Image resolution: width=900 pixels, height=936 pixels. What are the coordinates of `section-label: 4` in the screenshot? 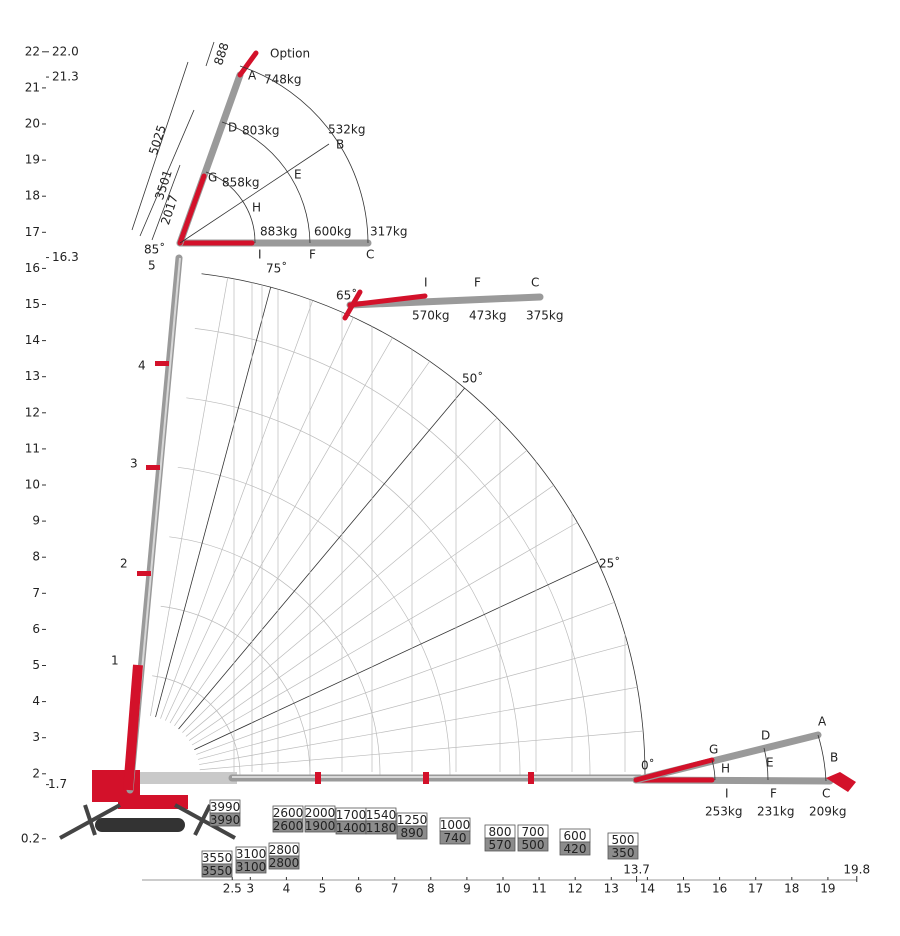 It's located at (142, 366).